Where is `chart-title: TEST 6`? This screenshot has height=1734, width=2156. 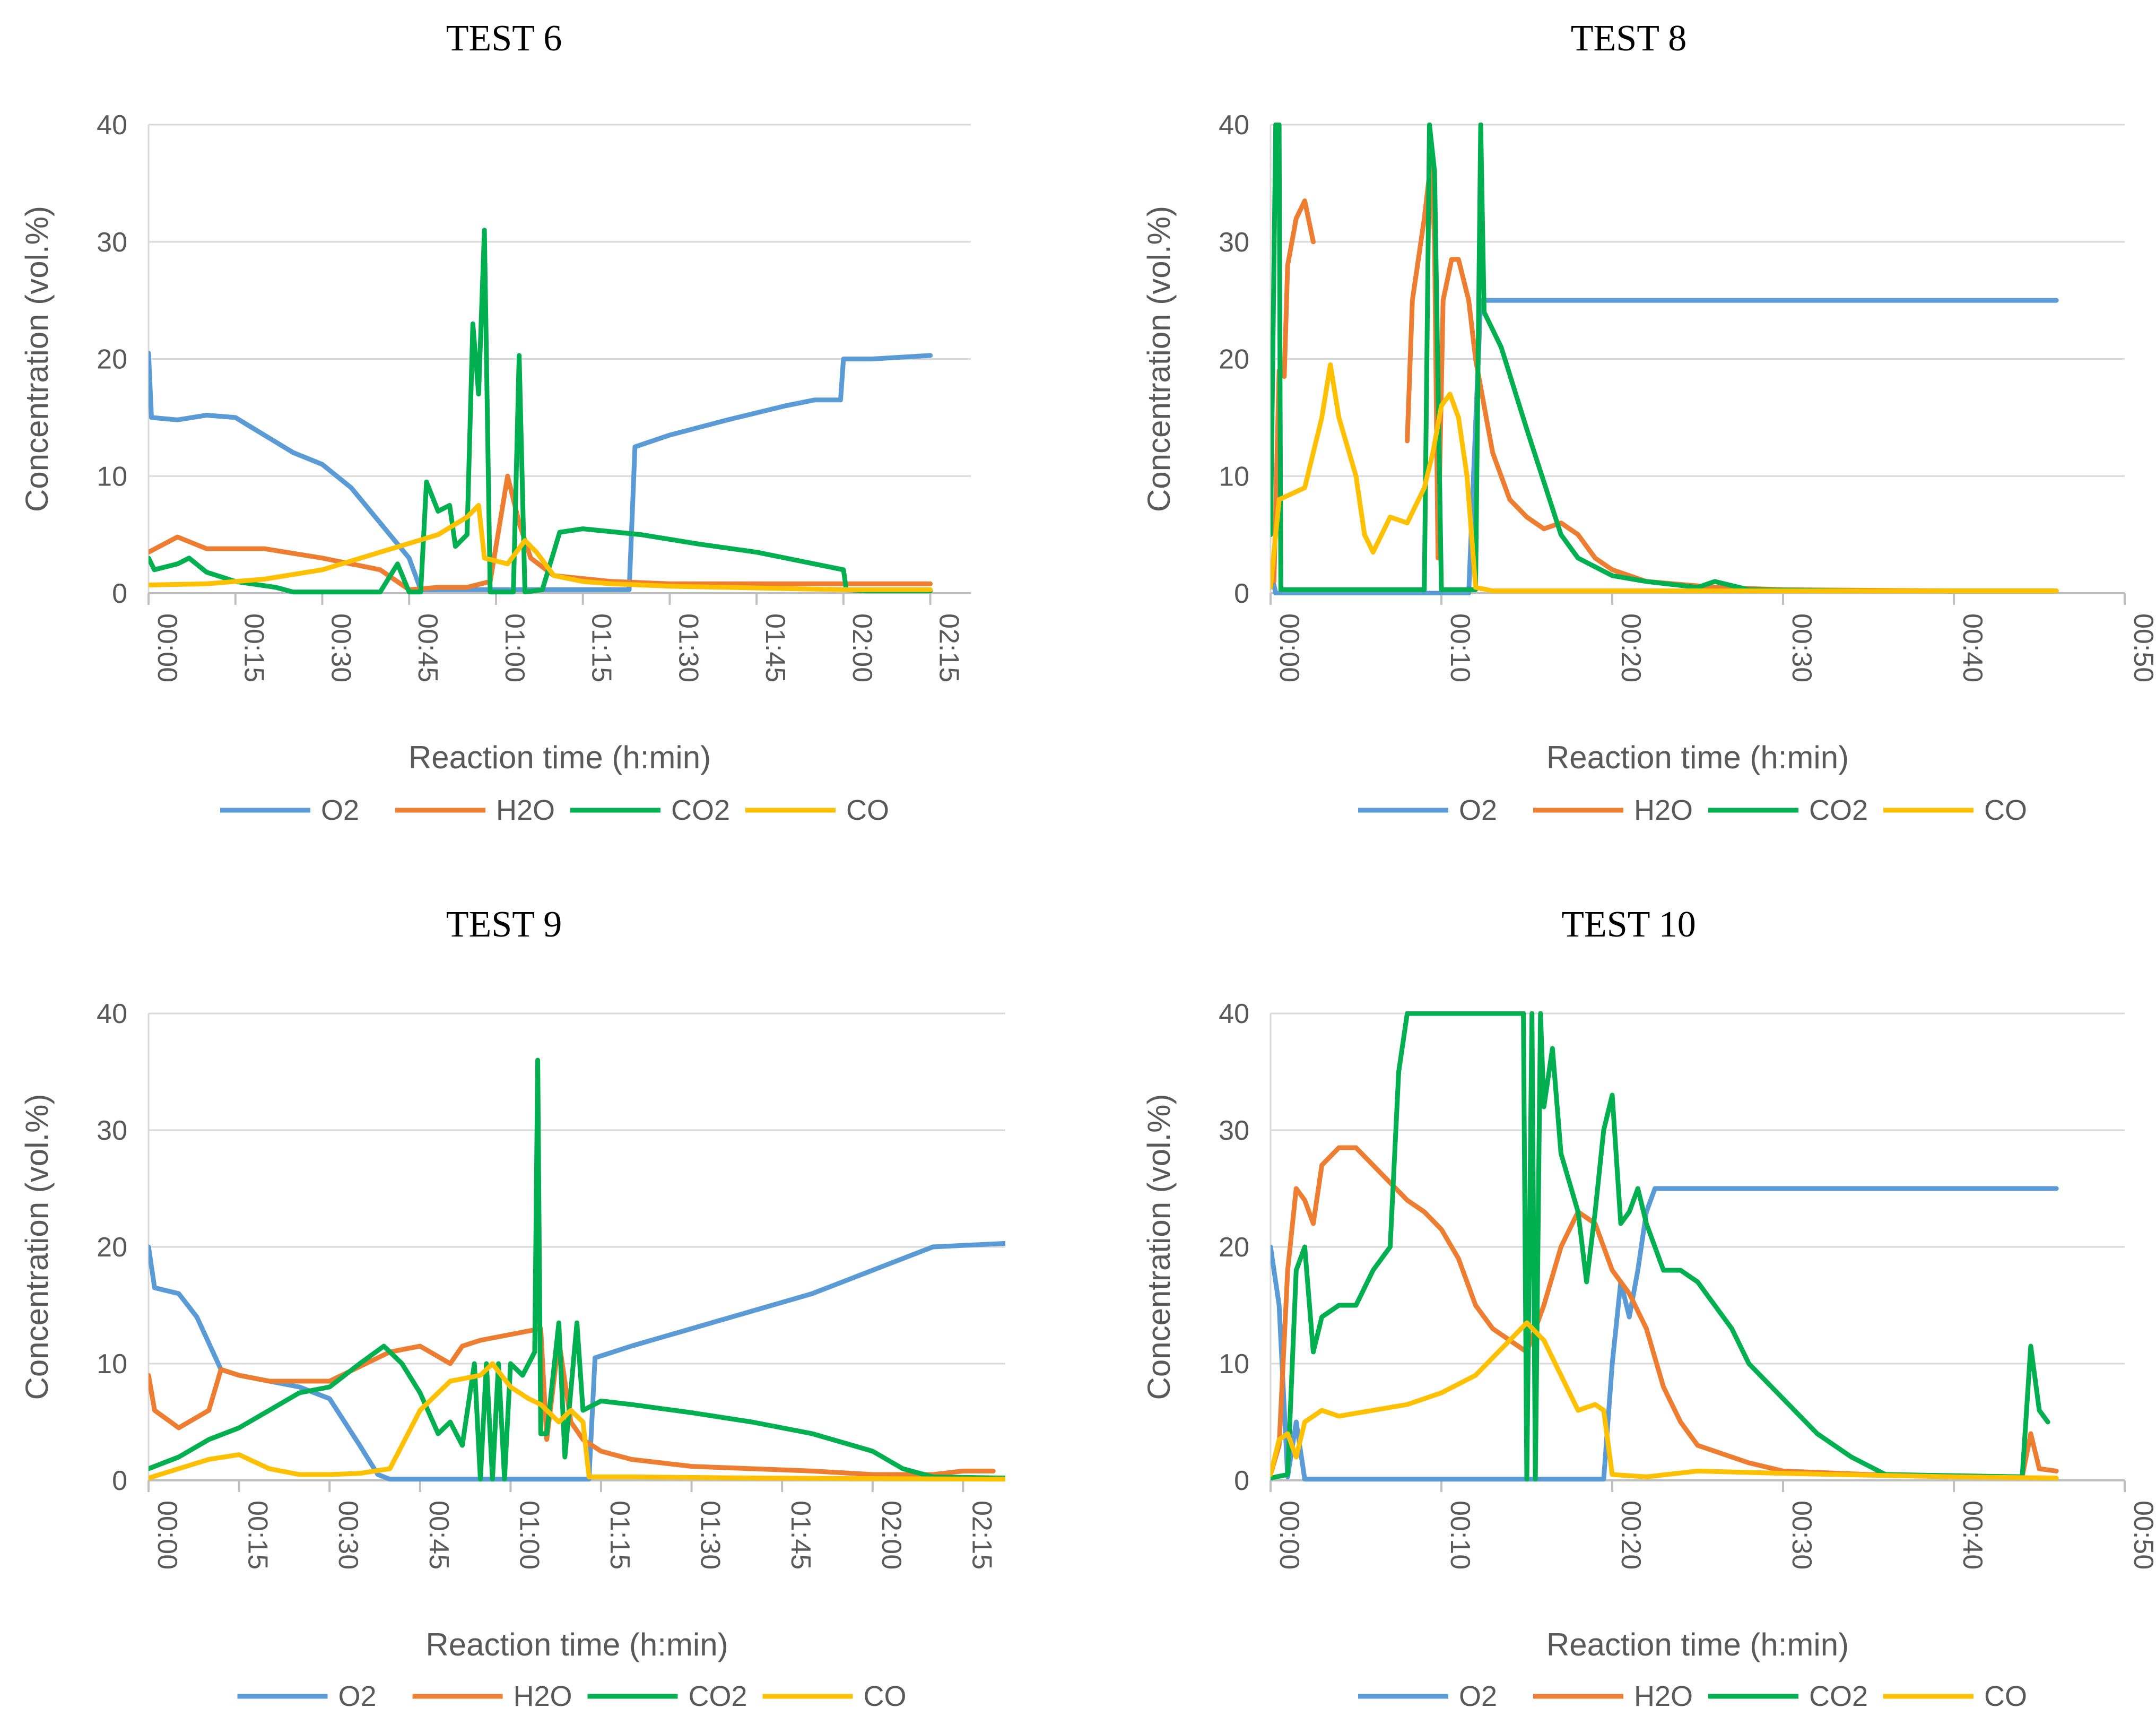 chart-title: TEST 6 is located at coordinates (504, 38).